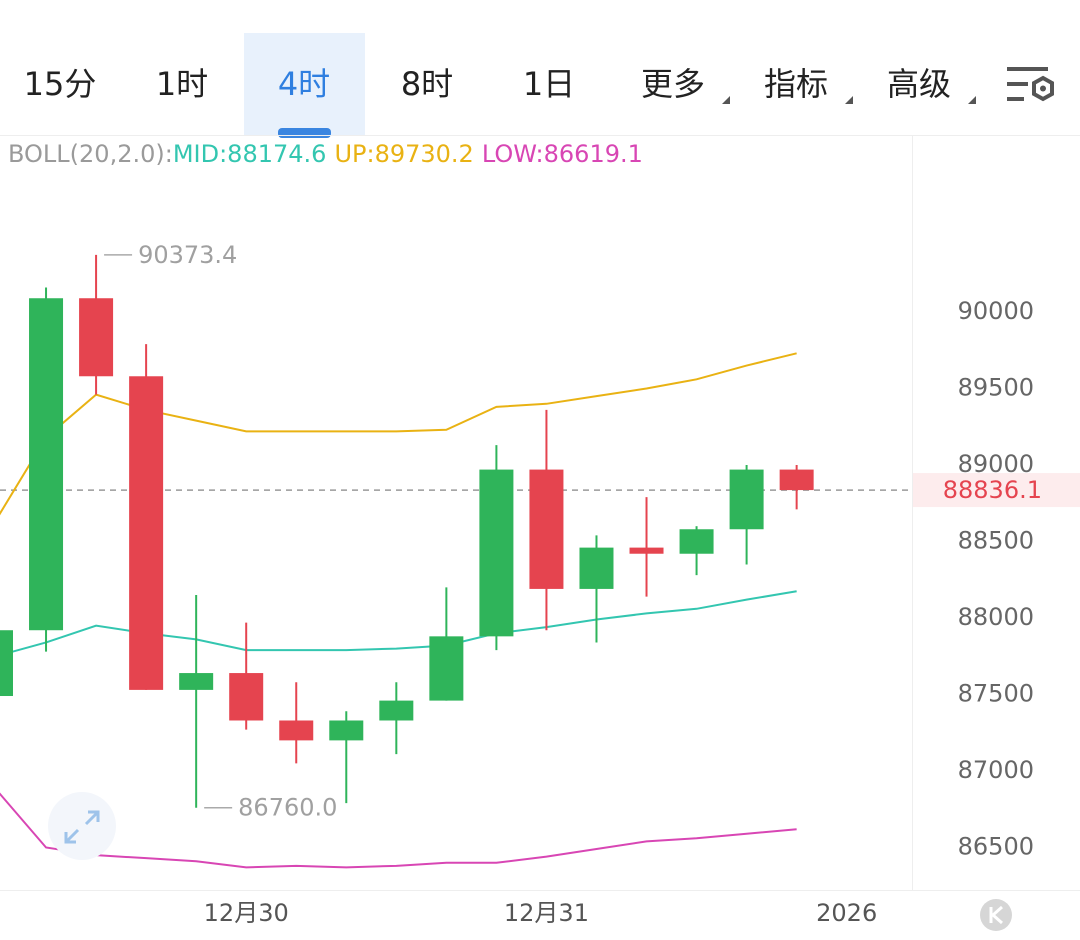 This screenshot has width=1080, height=940. I want to click on tab-label: 15分, so click(60, 84).